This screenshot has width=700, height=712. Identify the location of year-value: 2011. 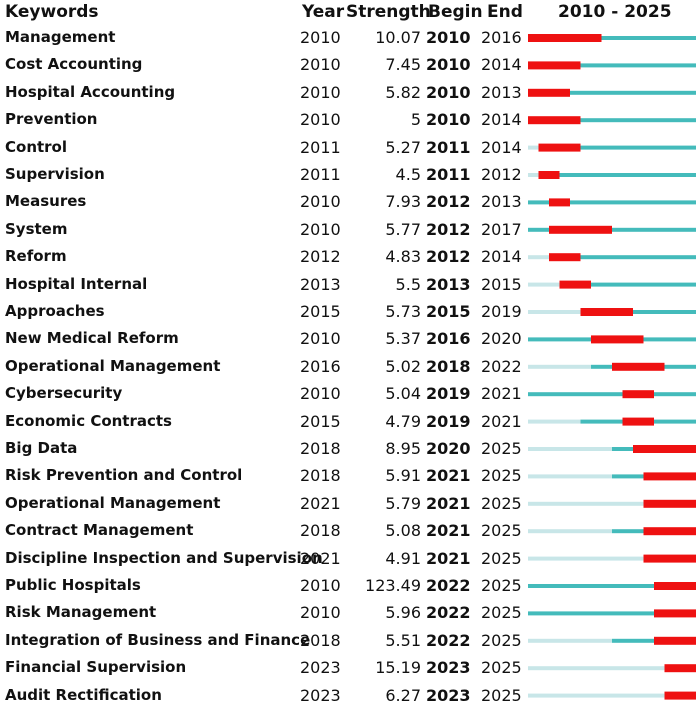
(320, 147).